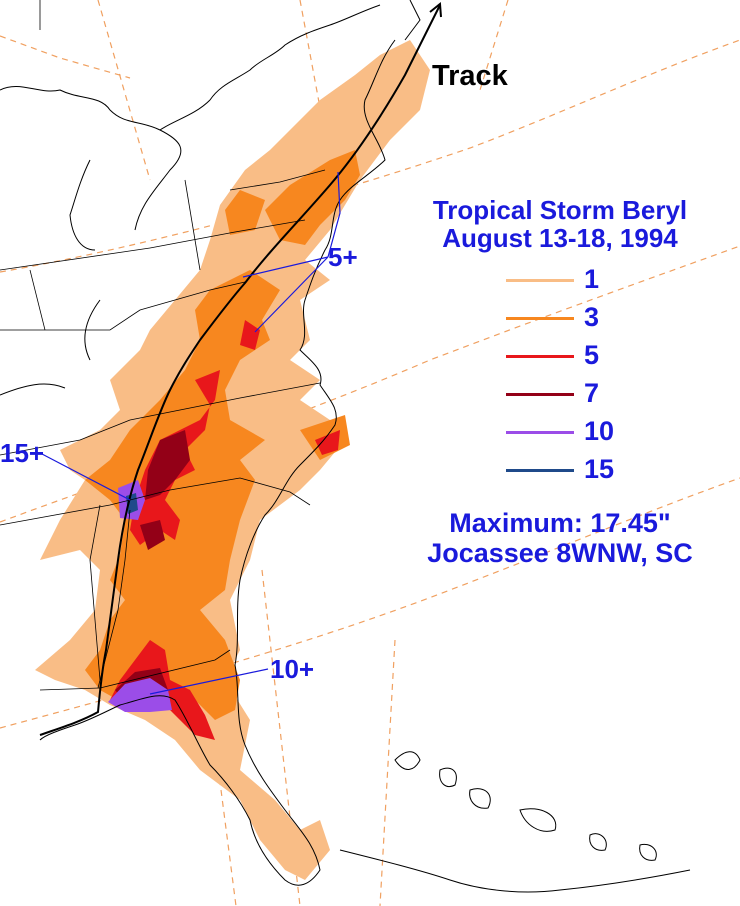 This screenshot has width=740, height=906. I want to click on track-arrow-head, so click(435, 10).